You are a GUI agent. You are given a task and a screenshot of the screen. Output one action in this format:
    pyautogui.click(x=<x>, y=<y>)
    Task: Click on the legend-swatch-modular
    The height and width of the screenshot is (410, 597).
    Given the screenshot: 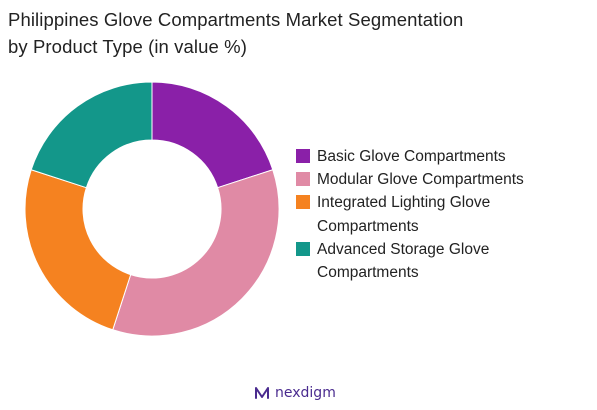 What is the action you would take?
    pyautogui.click(x=303, y=179)
    